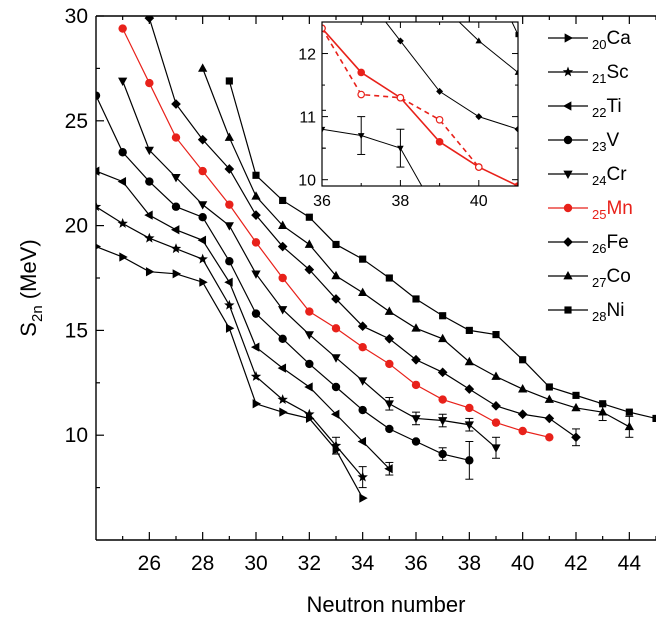  Describe the element at coordinates (611, 40) in the screenshot. I see `legend-label: 20Ca` at that location.